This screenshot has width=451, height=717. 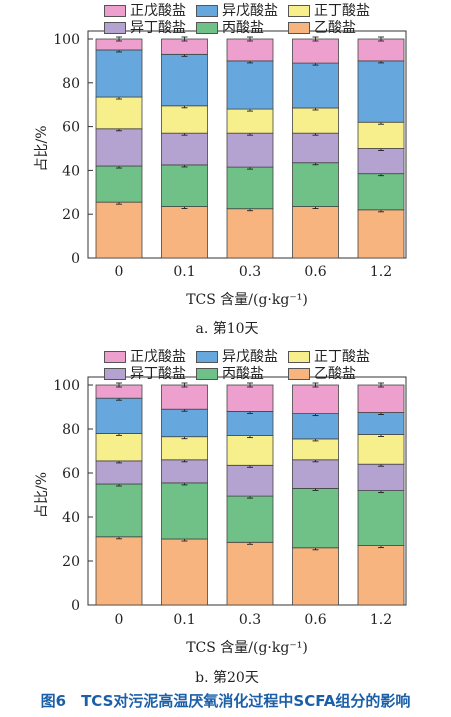 I want to click on legend-label: 正丁酸盐, so click(x=342, y=11).